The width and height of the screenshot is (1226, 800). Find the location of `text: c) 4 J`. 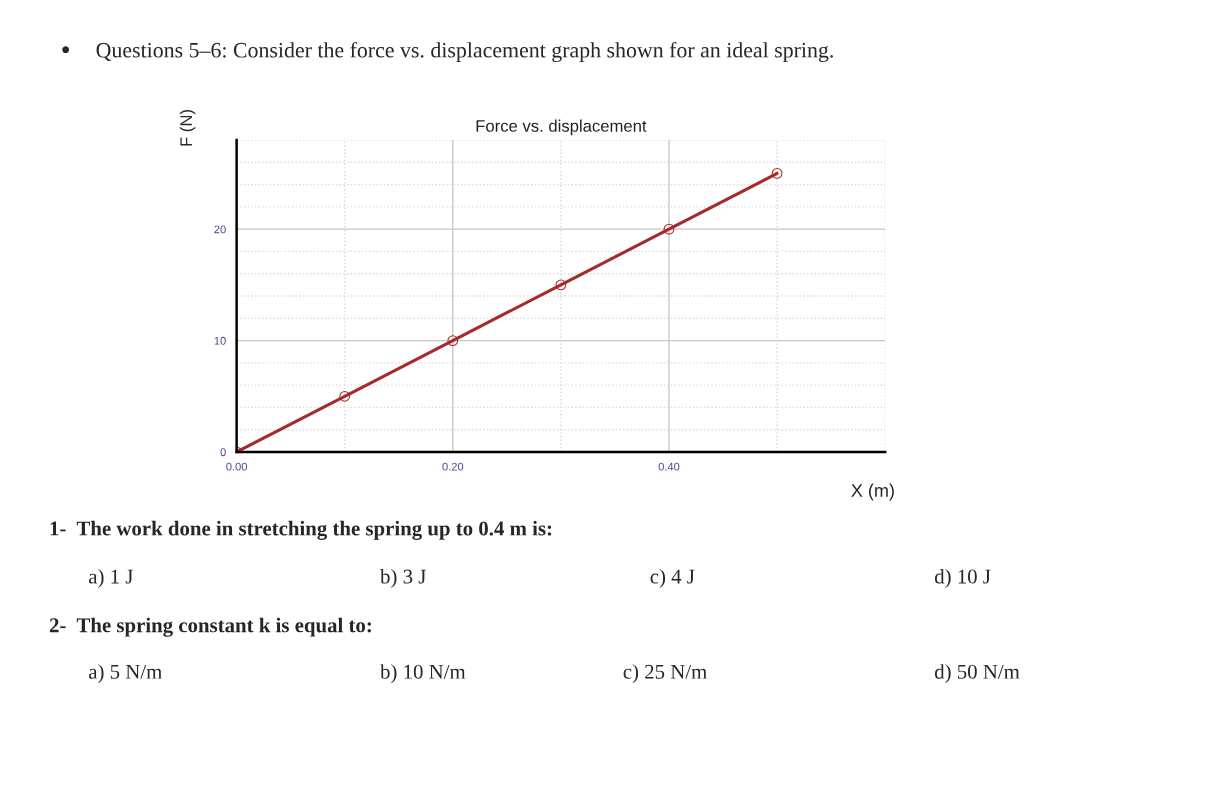

text: c) 4 J is located at coordinates (672, 578).